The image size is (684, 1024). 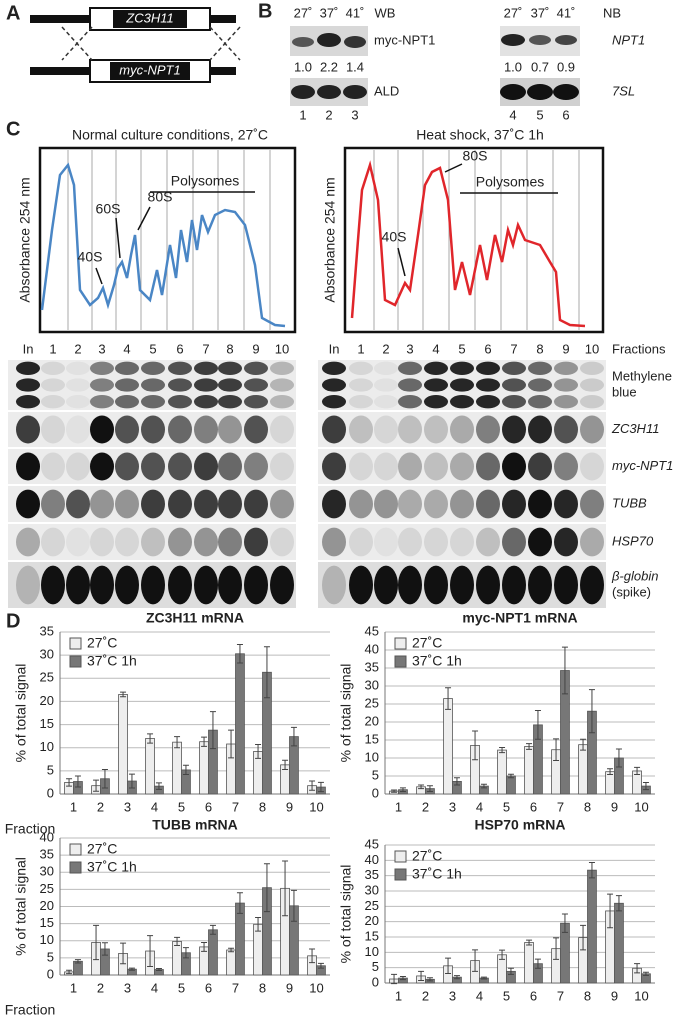 I want to click on temperature-label: 41˚, so click(x=566, y=12).